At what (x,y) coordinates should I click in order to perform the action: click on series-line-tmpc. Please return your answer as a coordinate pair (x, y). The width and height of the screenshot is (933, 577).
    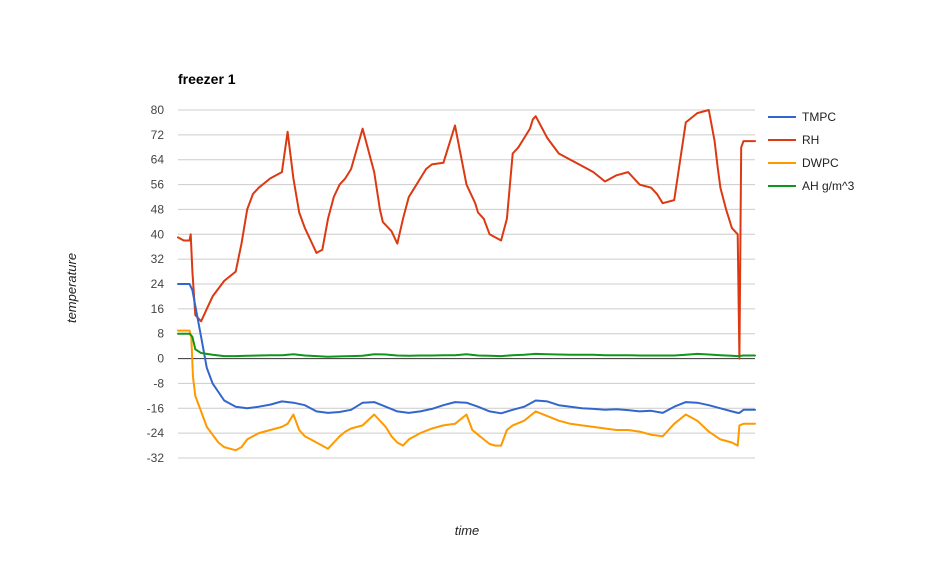
    Looking at the image, I should click on (466, 349).